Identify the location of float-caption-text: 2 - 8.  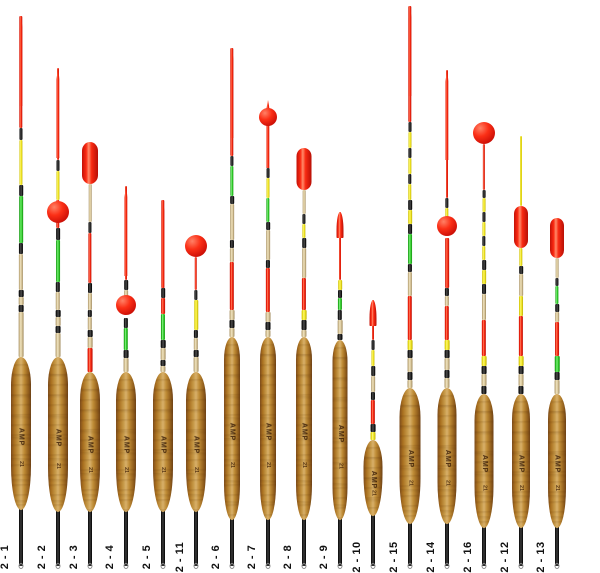
(288, 557).